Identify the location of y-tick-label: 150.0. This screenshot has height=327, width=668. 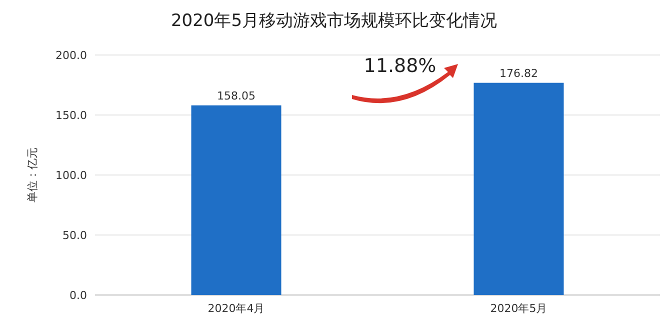
(71, 115).